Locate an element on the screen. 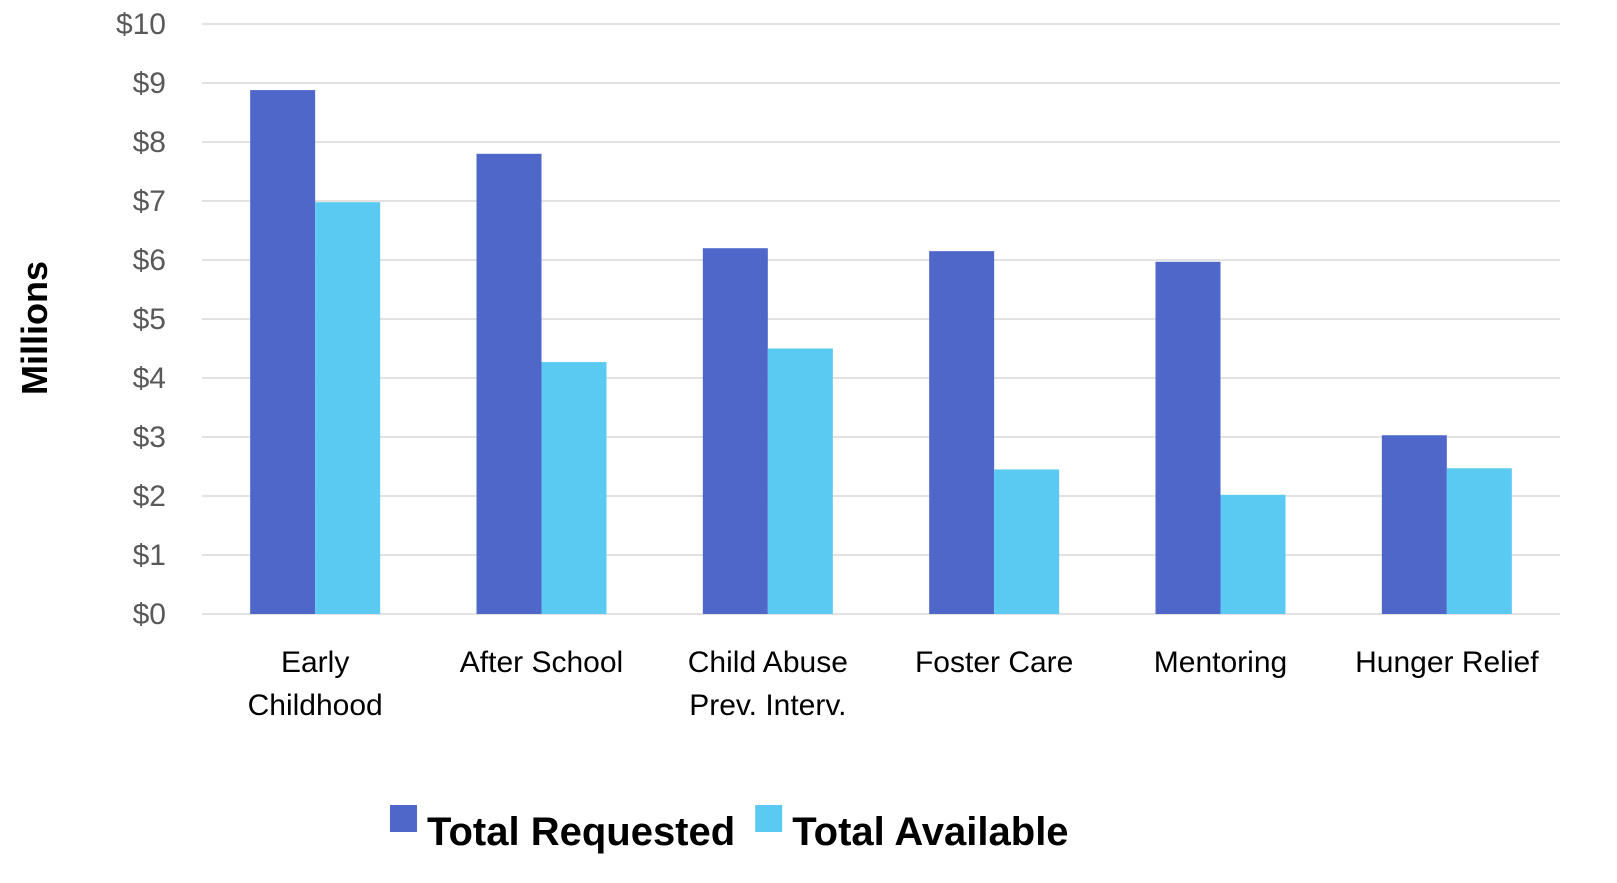 This screenshot has height=883, width=1617. legend-label: Total Requested is located at coordinates (581, 832).